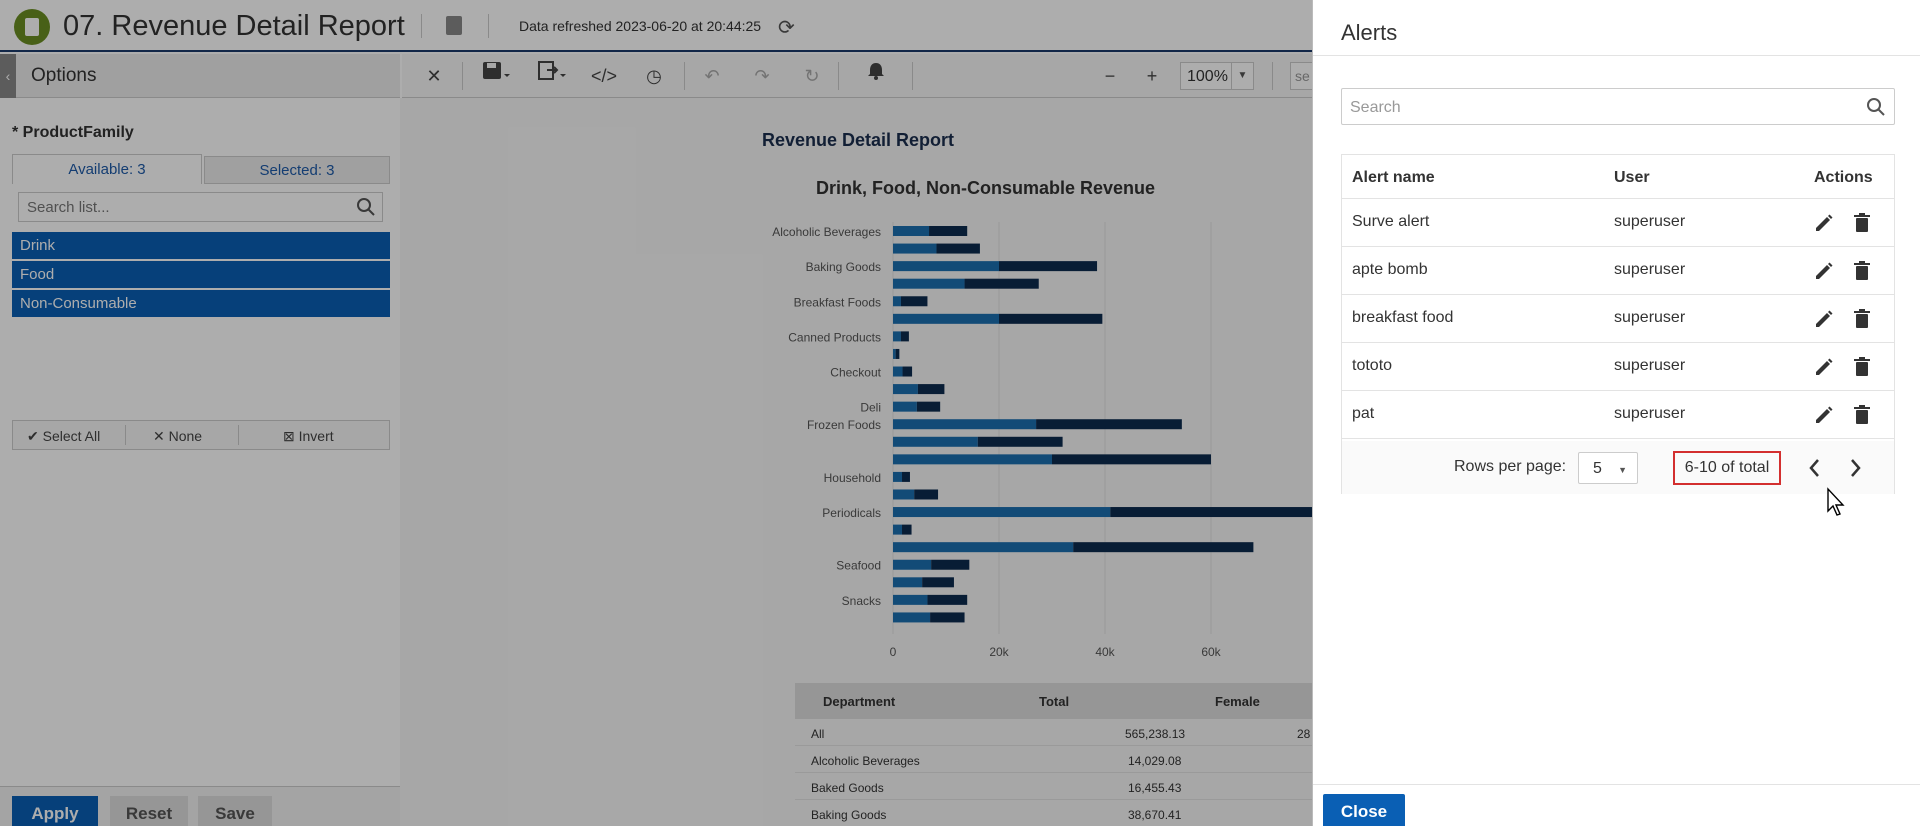 The width and height of the screenshot is (1920, 826). What do you see at coordinates (1152, 76) in the screenshot?
I see `zoom-in-icon: +` at bounding box center [1152, 76].